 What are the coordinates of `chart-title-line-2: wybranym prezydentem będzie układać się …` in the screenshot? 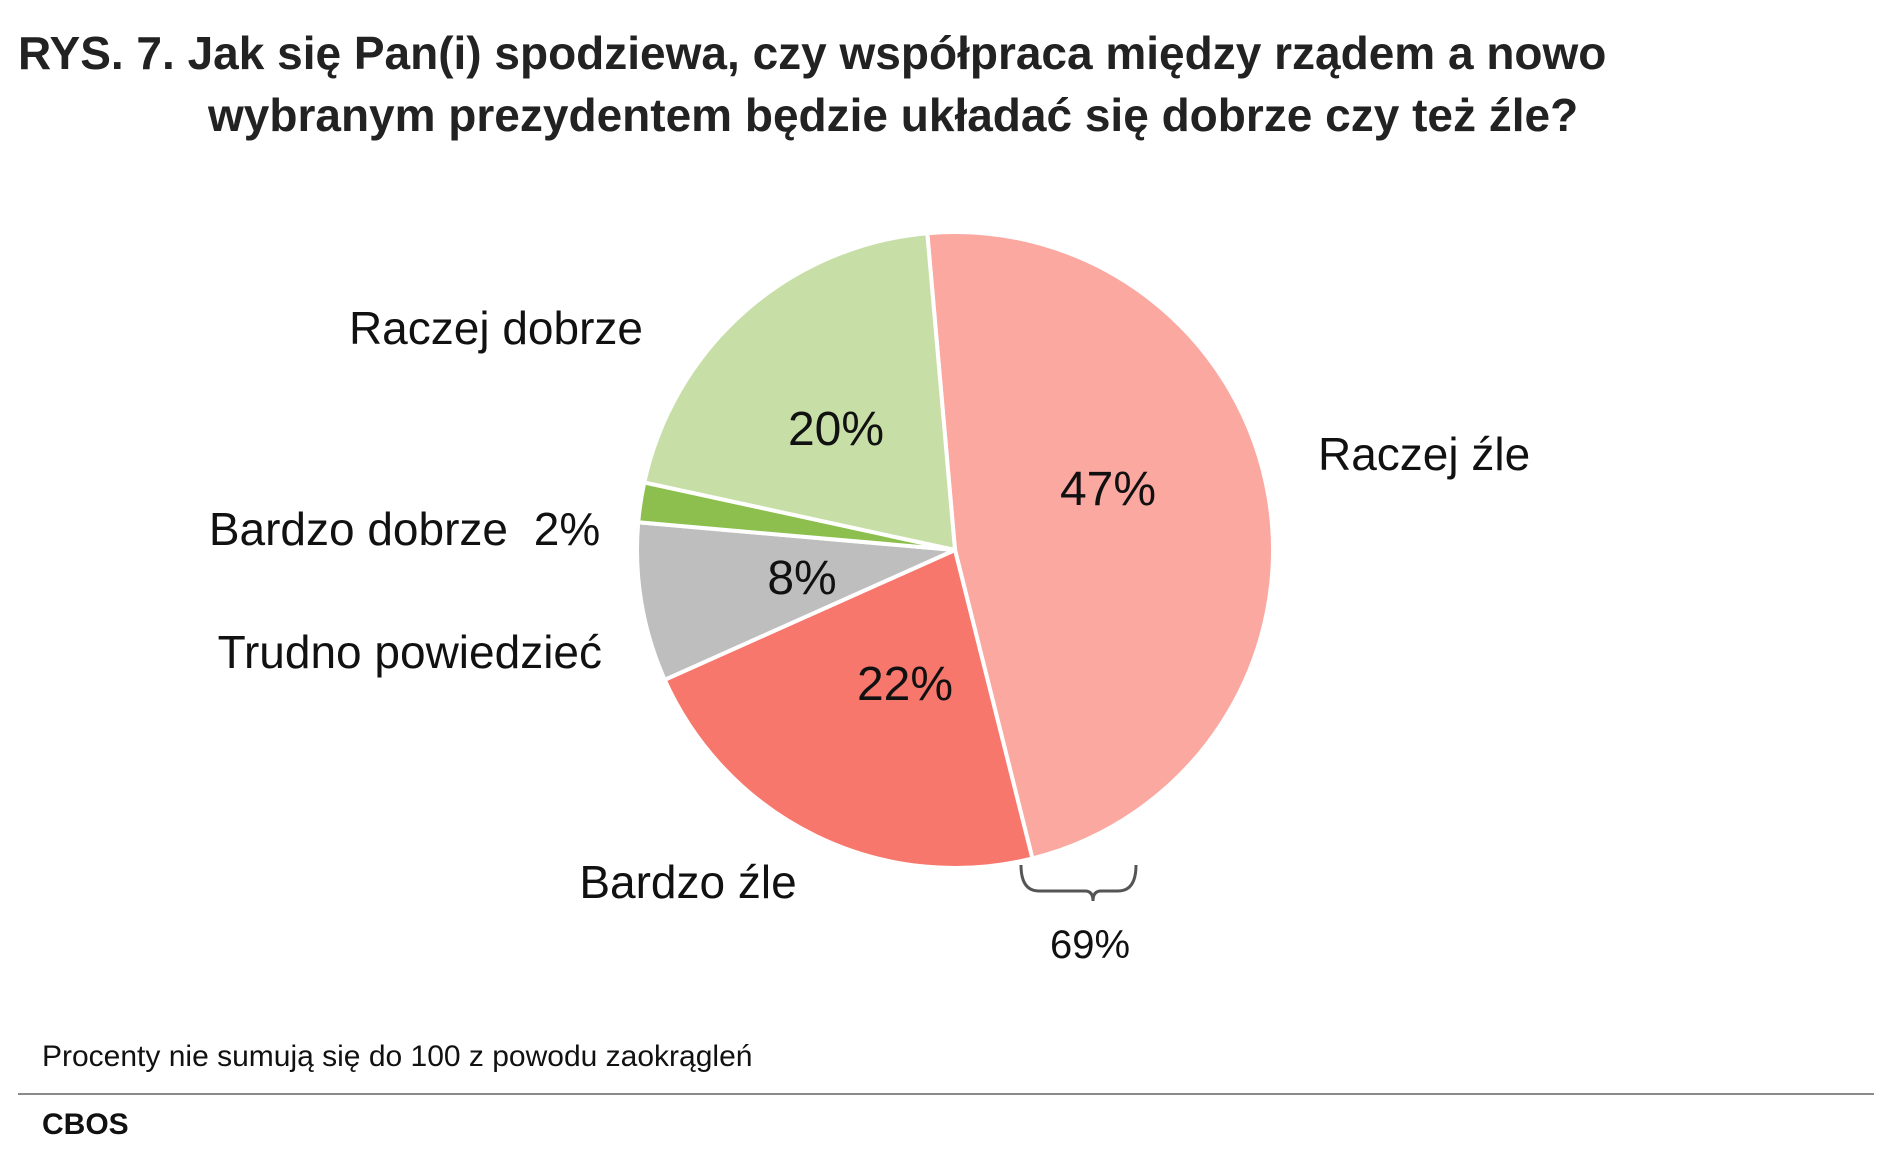 It's located at (893, 115).